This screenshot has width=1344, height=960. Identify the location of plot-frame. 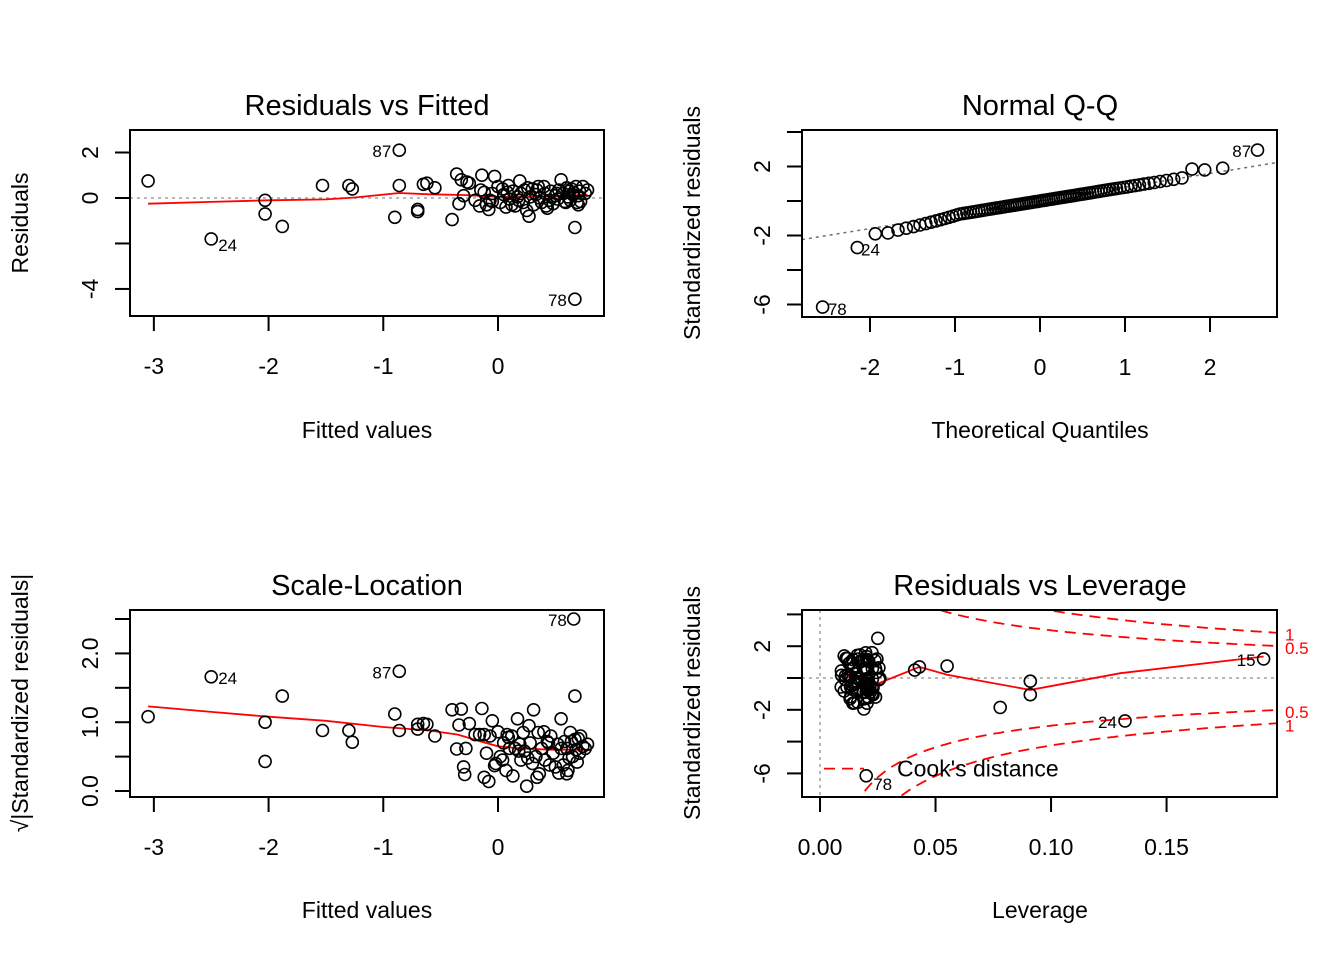
(1039, 703).